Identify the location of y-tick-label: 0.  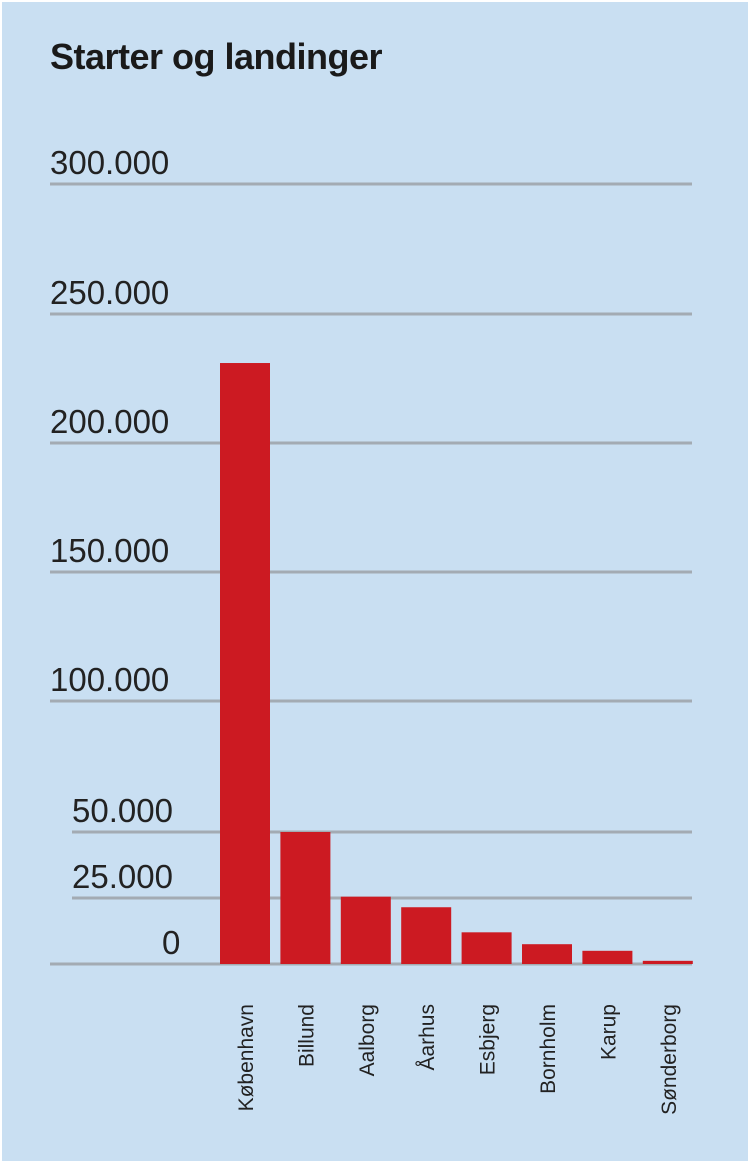
(171, 942).